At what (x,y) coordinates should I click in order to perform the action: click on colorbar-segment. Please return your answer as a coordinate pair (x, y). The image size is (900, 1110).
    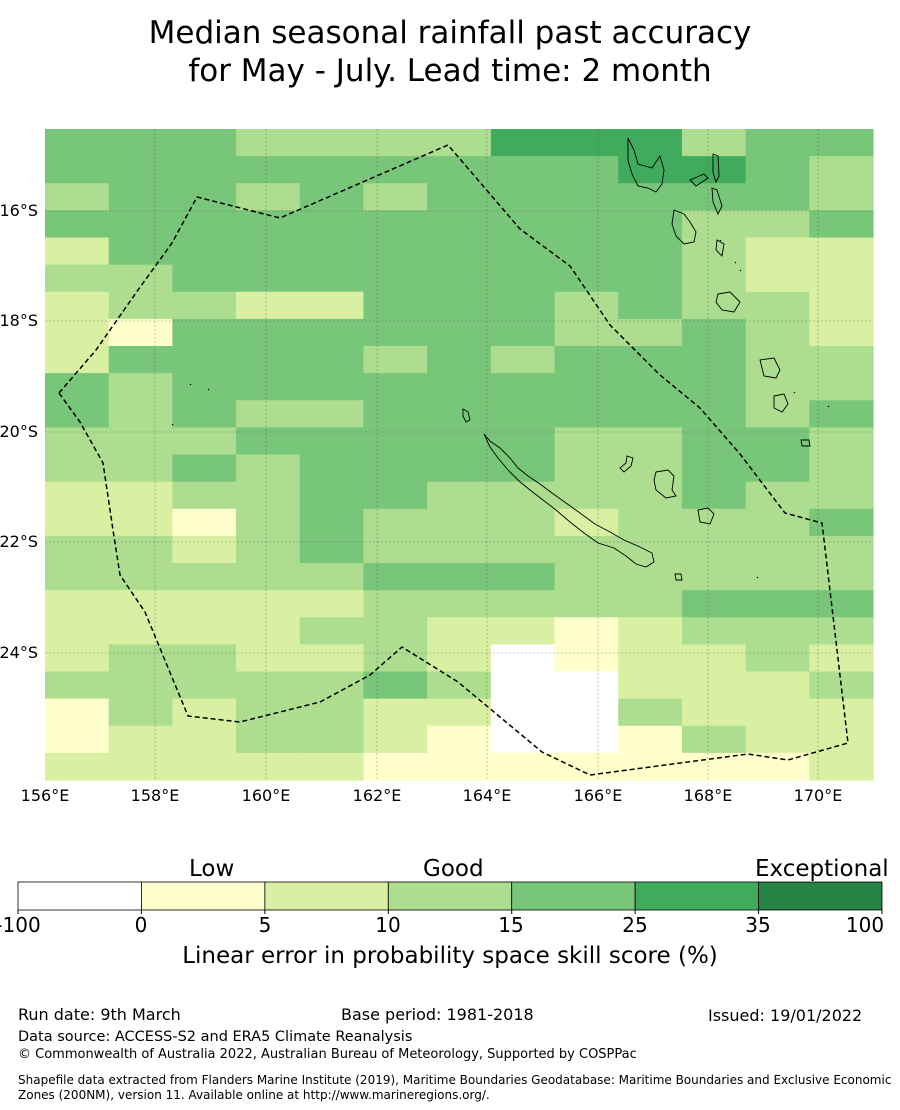
    Looking at the image, I should click on (203, 896).